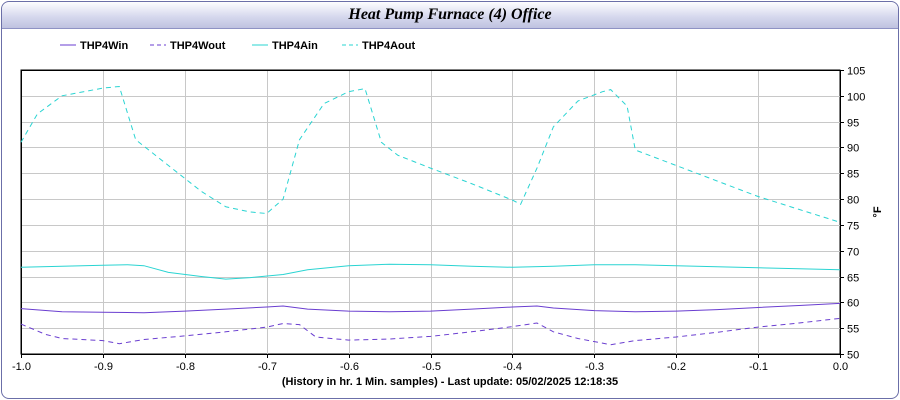 The image size is (900, 400). Describe the element at coordinates (853, 227) in the screenshot. I see `y-tick-label: 75` at that location.